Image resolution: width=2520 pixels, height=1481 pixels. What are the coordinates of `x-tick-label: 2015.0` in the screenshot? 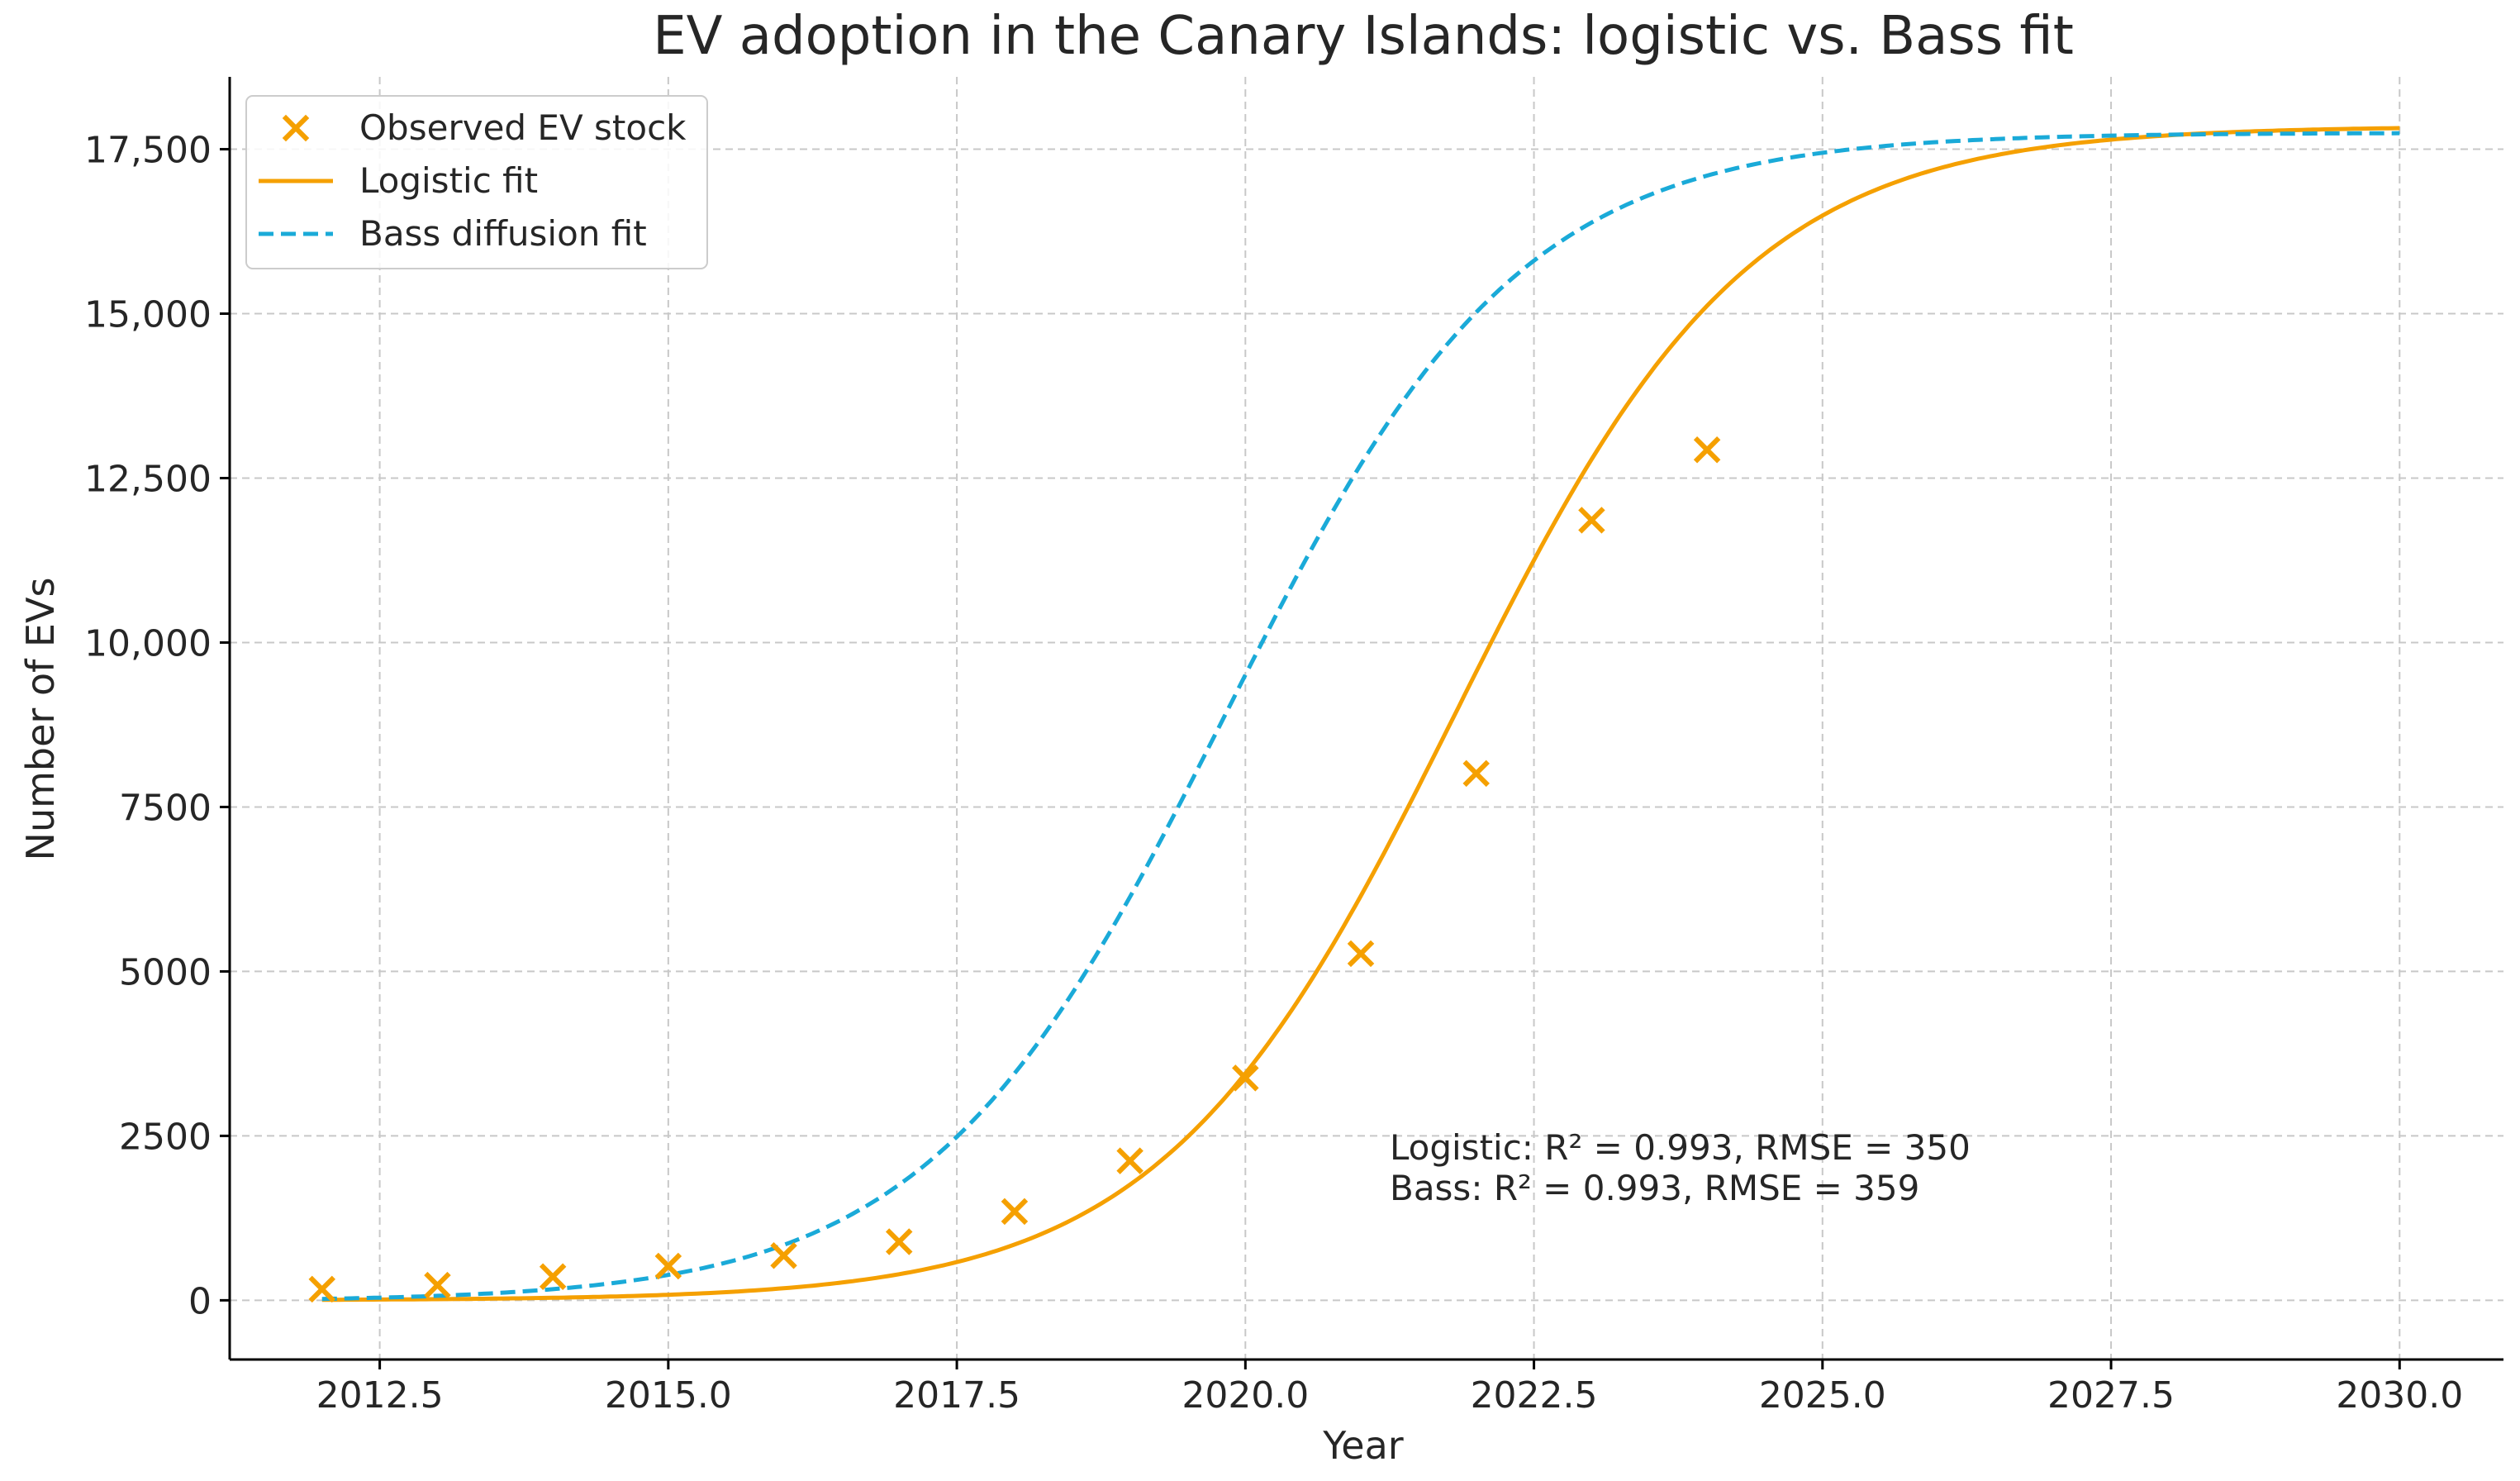 It's located at (668, 1395).